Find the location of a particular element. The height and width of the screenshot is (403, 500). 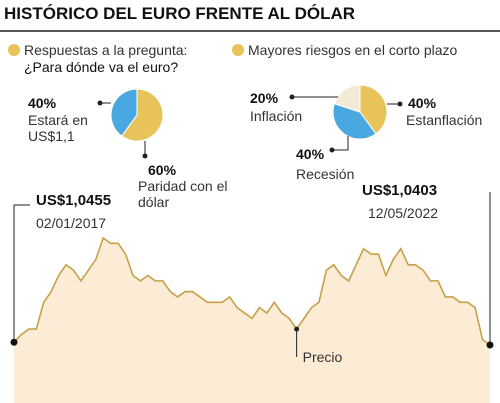

annotation-line is located at coordinates (21, 273).